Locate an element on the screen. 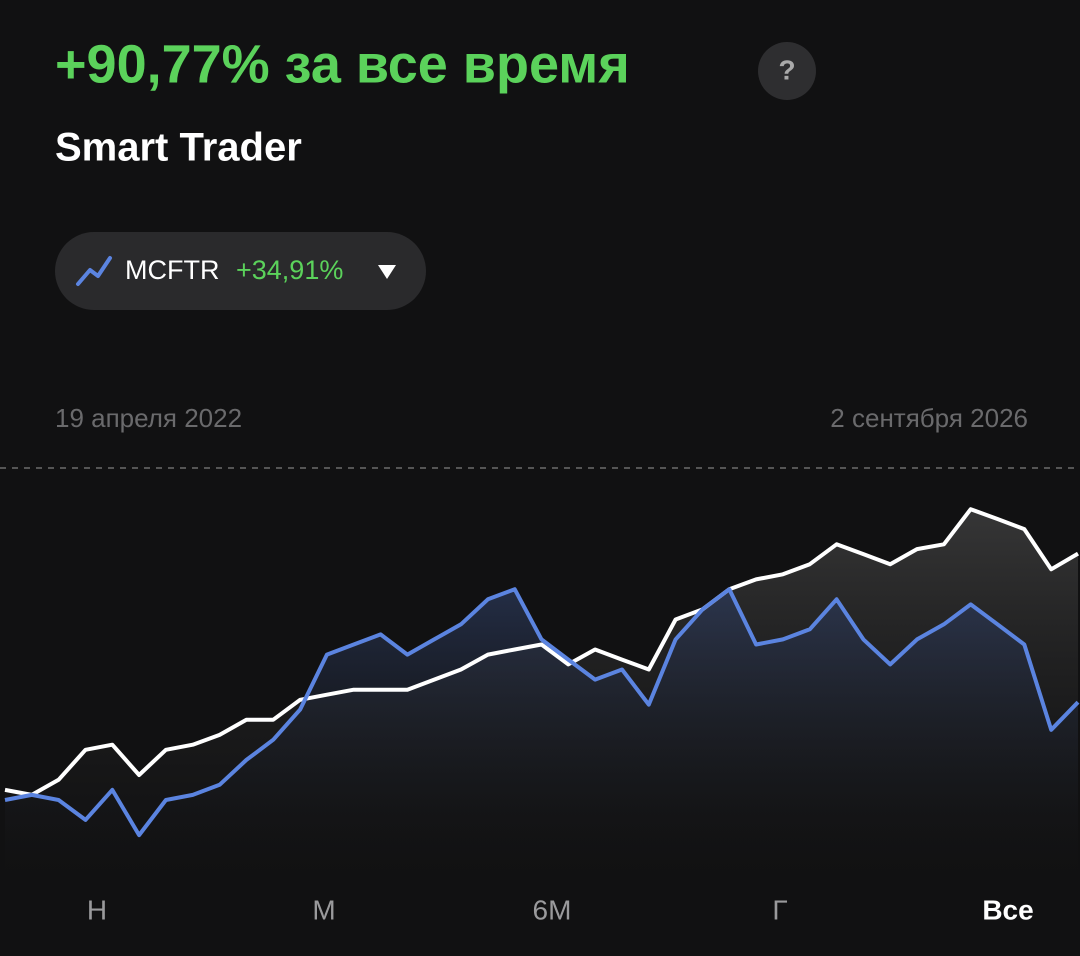 The image size is (1080, 956). title: +90,77% за все время is located at coordinates (342, 64).